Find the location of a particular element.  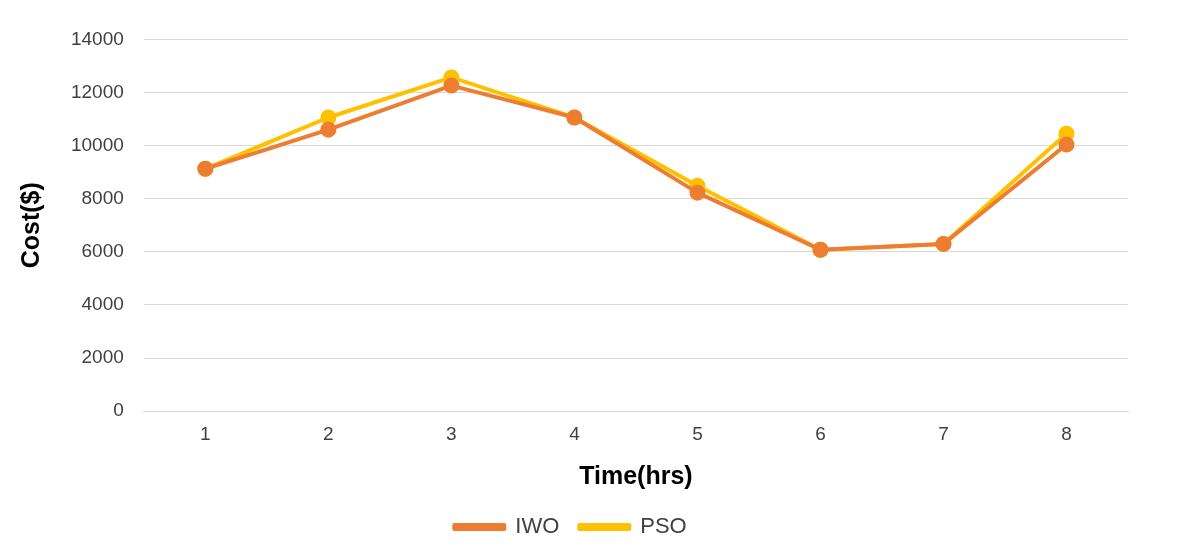

legend-label: IWO is located at coordinates (537, 526).